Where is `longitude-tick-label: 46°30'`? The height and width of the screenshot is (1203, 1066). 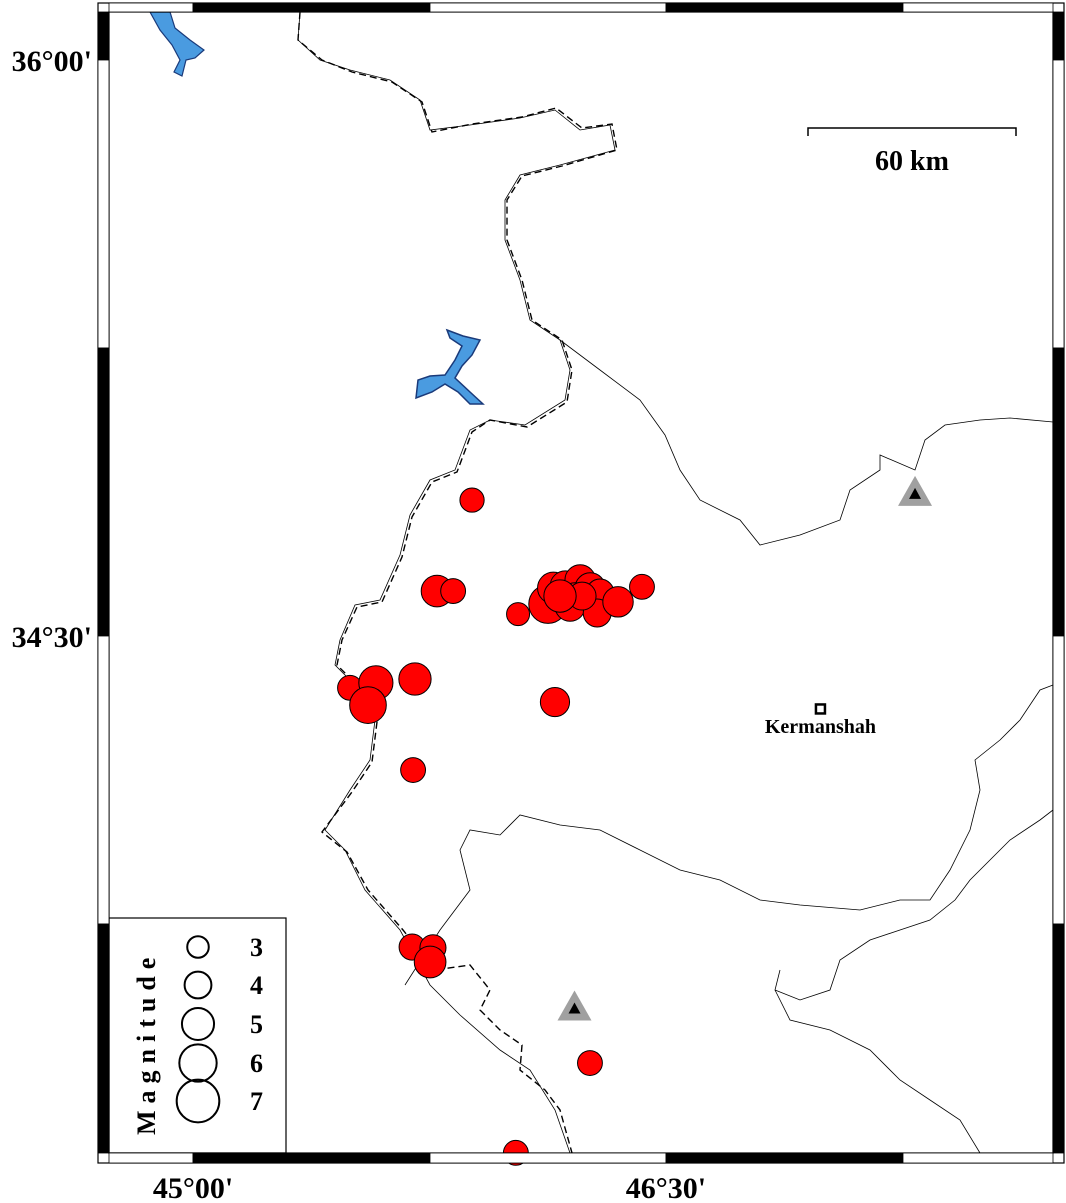 longitude-tick-label: 46°30' is located at coordinates (666, 1187).